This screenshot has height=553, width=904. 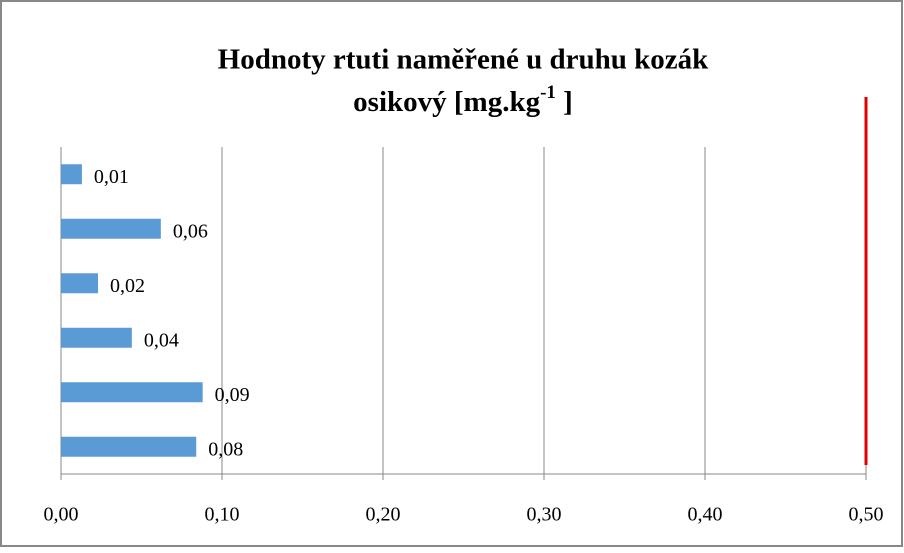 I want to click on x-tick-label: 0,00, so click(x=61, y=515).